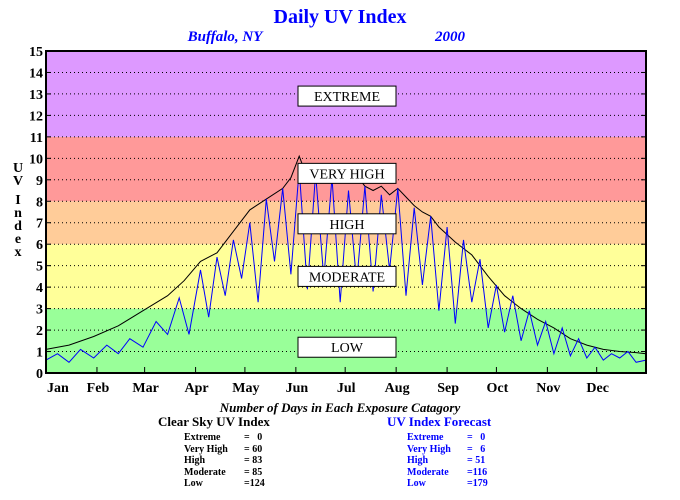 This screenshot has width=680, height=500. I want to click on band-label: EXTREME, so click(347, 96).